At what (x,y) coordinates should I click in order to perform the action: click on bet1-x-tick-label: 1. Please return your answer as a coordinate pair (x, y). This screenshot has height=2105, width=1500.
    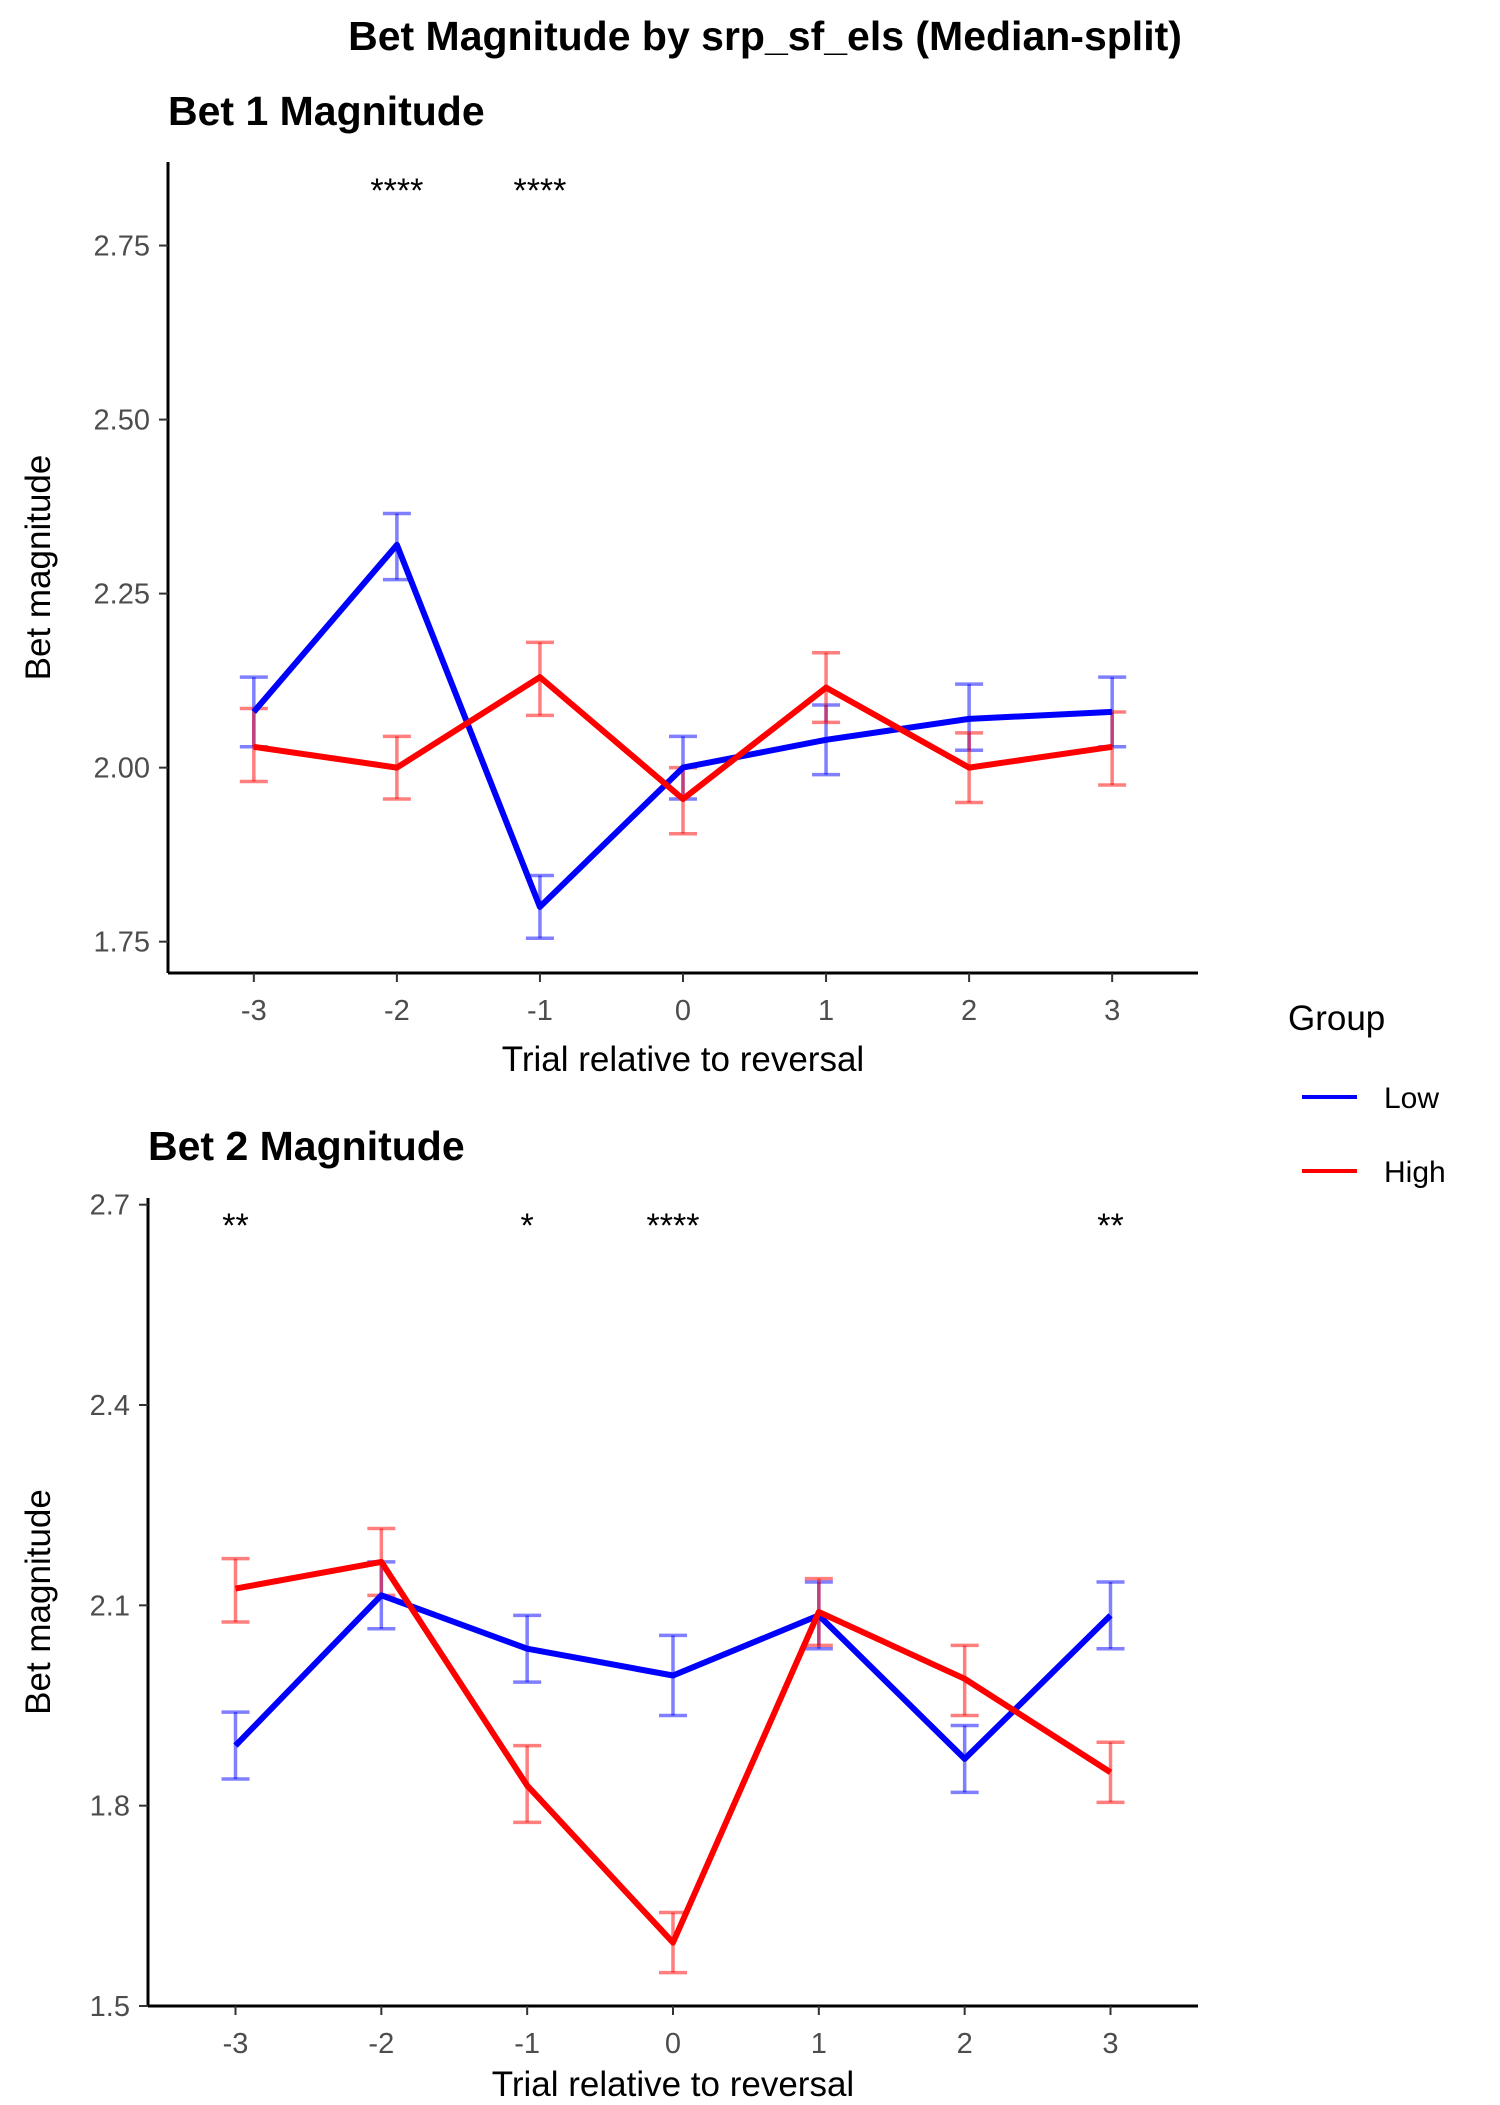
    Looking at the image, I should click on (826, 1011).